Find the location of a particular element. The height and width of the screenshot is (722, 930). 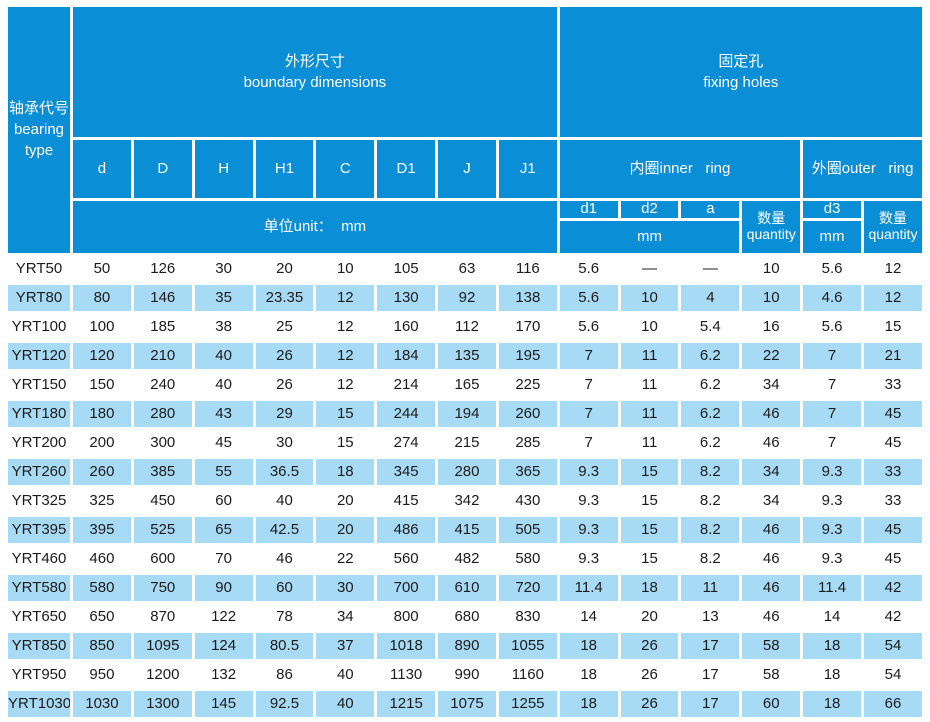

value-cell: 225 is located at coordinates (527, 384).